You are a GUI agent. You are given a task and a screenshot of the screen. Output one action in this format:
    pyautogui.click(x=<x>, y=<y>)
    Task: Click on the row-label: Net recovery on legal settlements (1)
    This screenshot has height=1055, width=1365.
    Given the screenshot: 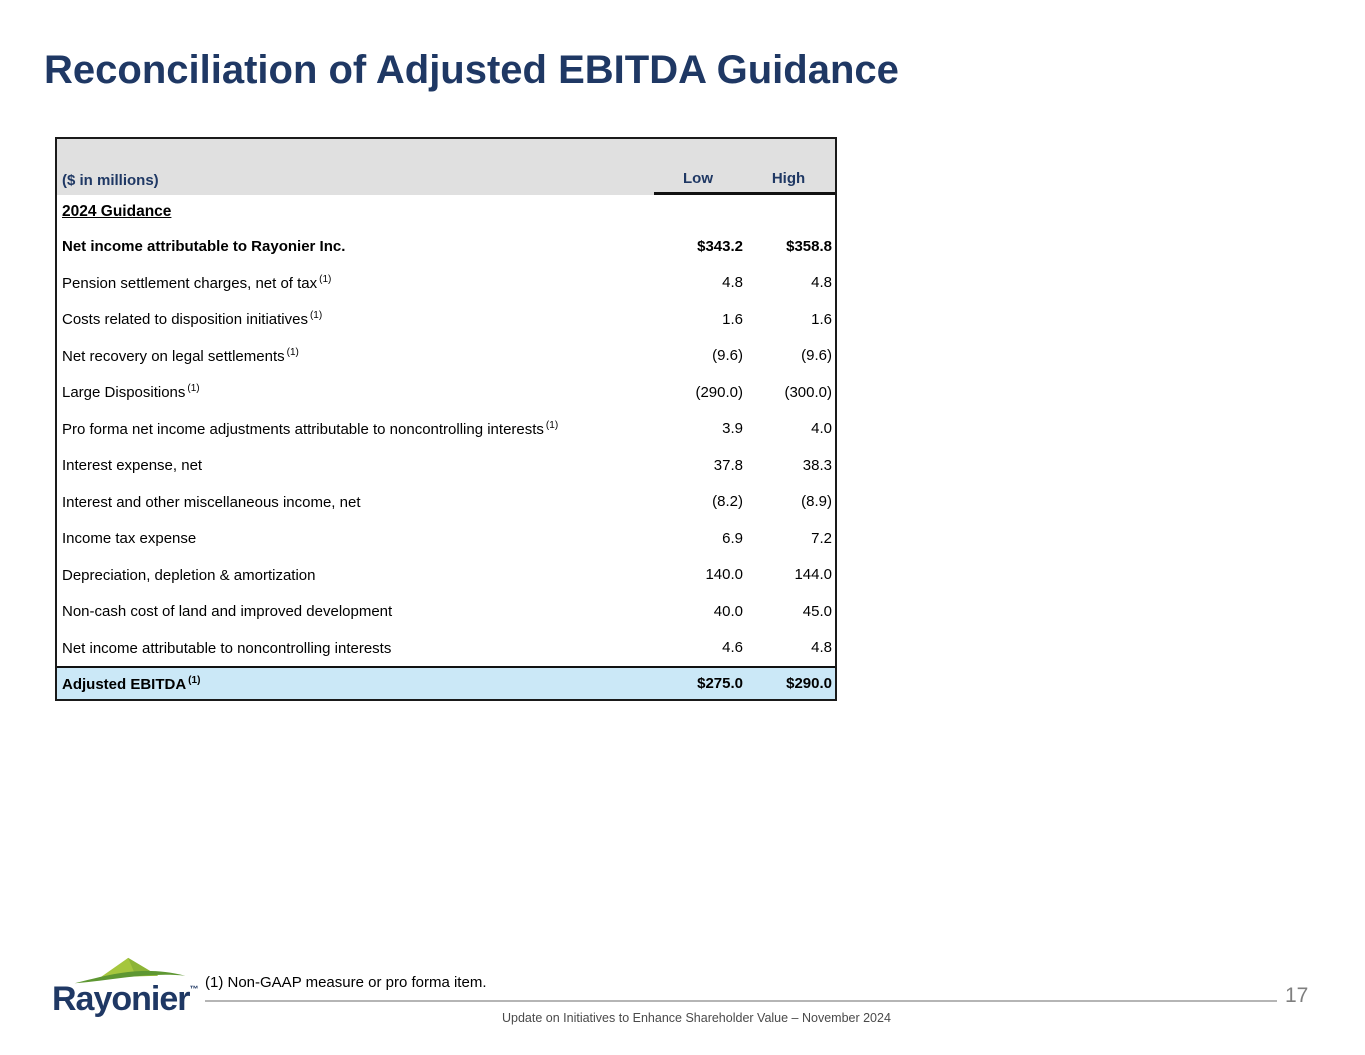 What is the action you would take?
    pyautogui.click(x=355, y=356)
    